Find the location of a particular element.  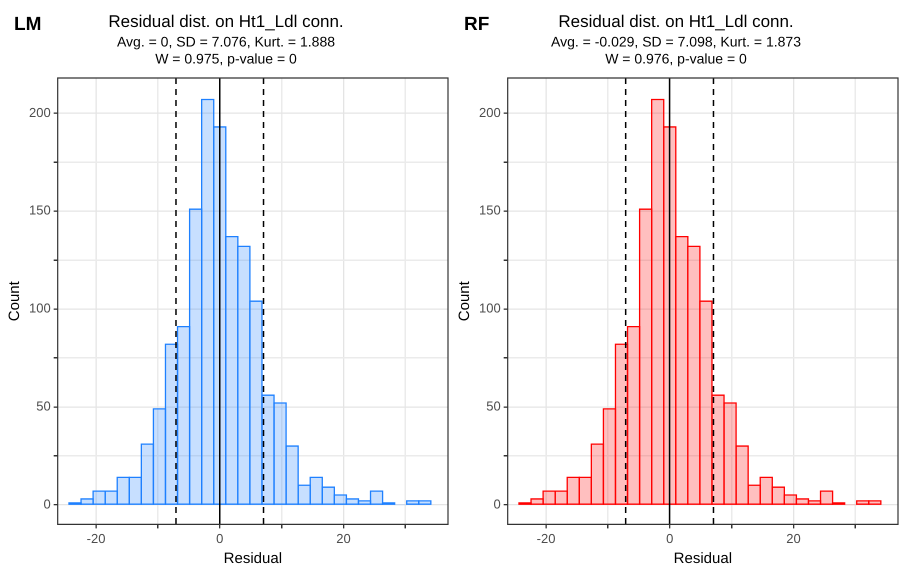

chart-subtitle: Avg. = -0.029, SD = 7.098, Kurt. = 1.873 W = 0.976, p-value = 0 is located at coordinates (676, 50).